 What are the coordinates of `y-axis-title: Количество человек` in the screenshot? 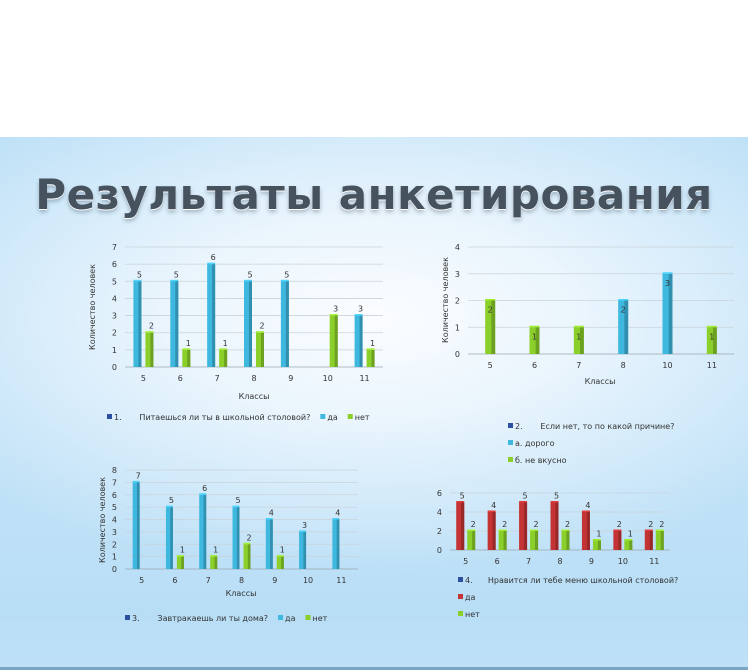 It's located at (102, 520).